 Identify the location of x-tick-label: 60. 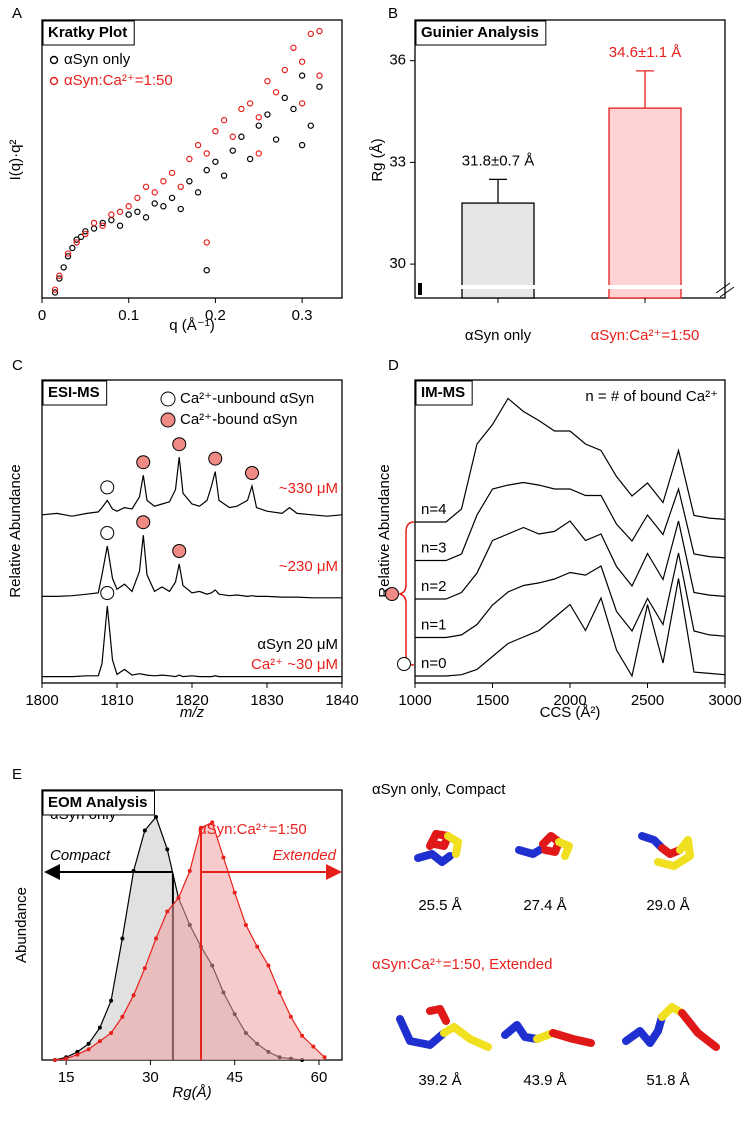
(319, 1077).